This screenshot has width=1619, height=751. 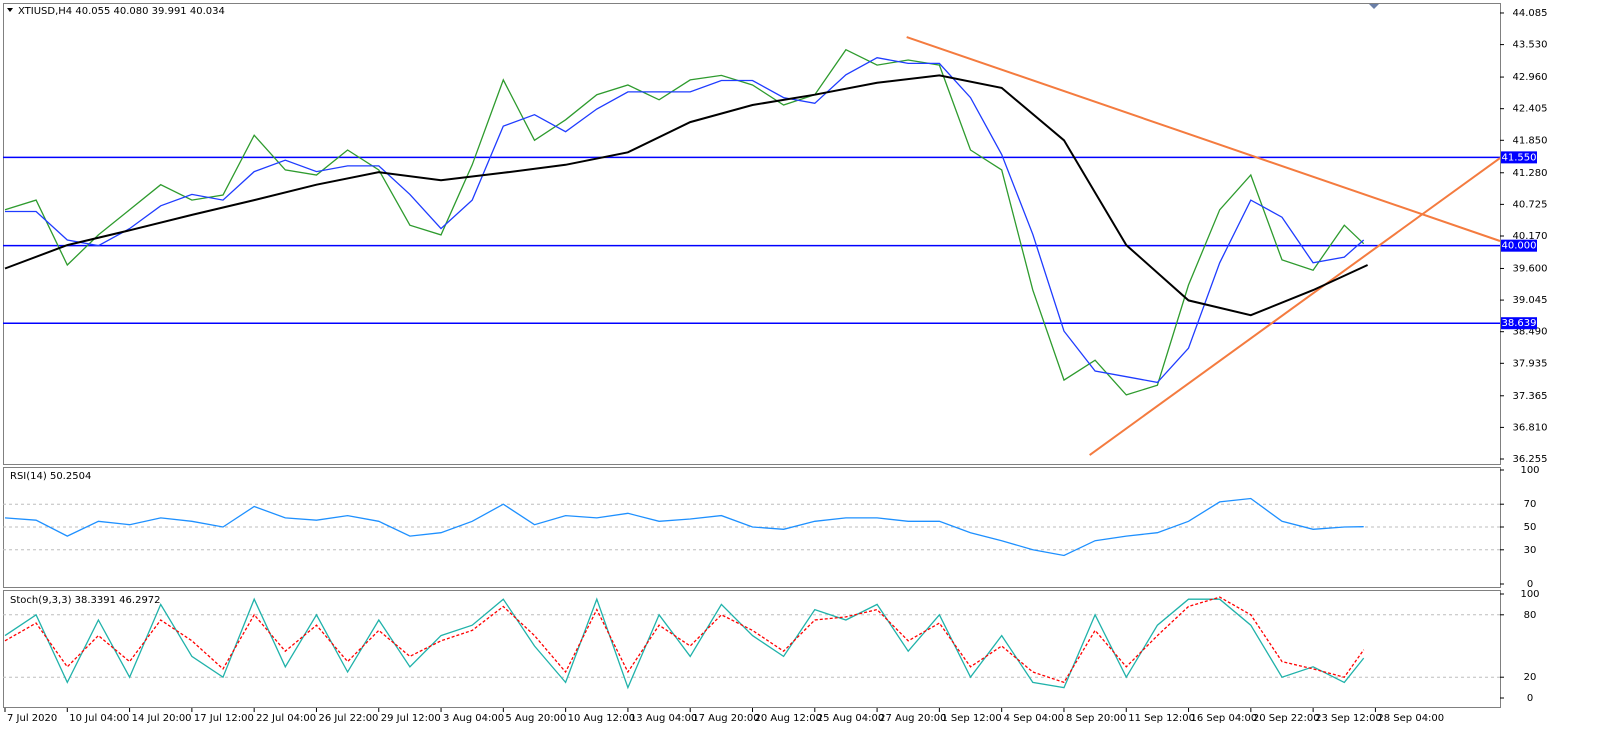 What do you see at coordinates (1034, 718) in the screenshot?
I see `x-tick-label: 4 Sep 04:00` at bounding box center [1034, 718].